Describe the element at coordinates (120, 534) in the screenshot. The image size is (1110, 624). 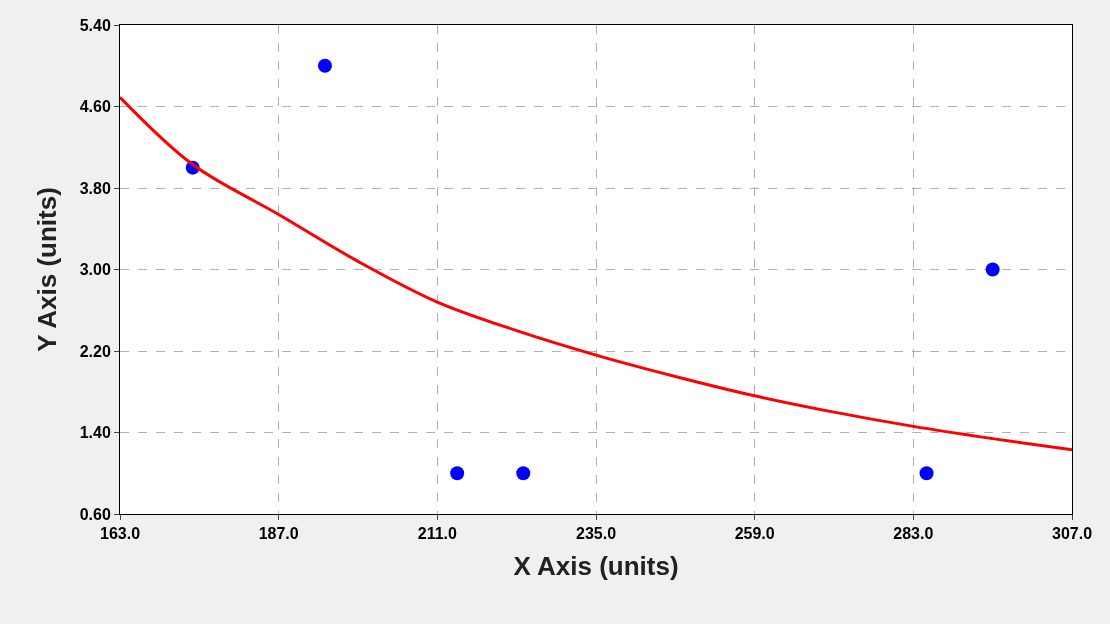
I see `x-tick-label: 163.0` at that location.